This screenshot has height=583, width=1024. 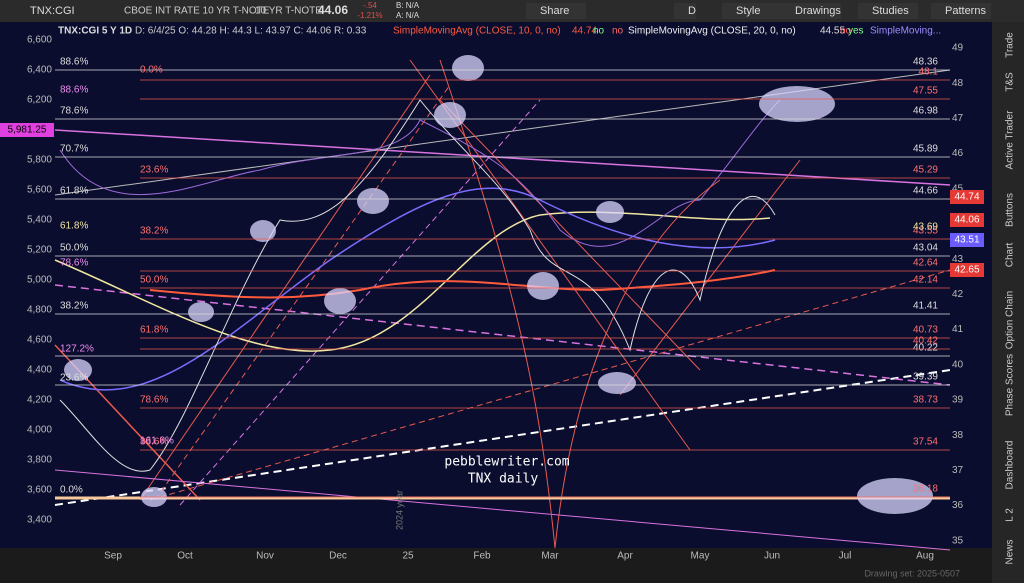 What do you see at coordinates (748, 11) in the screenshot?
I see `button-label: Style` at bounding box center [748, 11].